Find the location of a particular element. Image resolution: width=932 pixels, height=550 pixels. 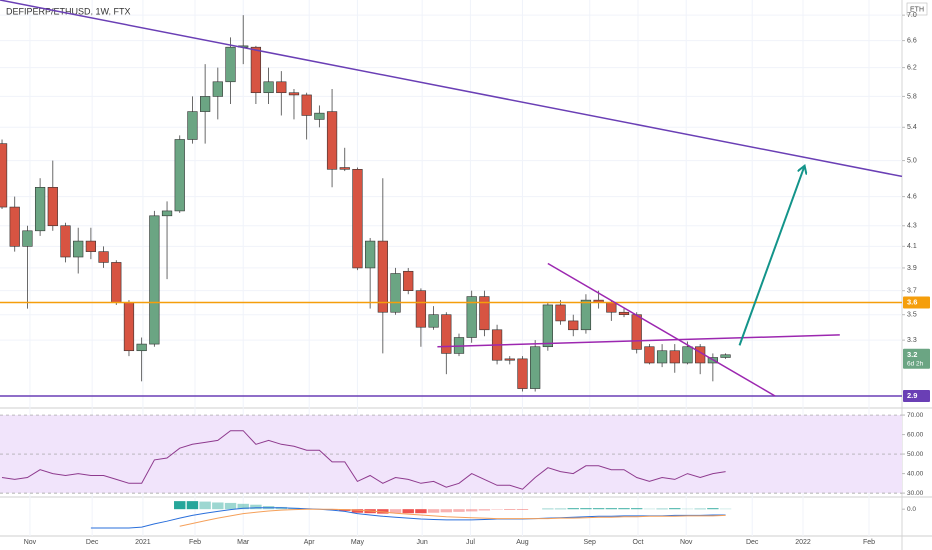

y-tick-label: 5.8 is located at coordinates (912, 96).